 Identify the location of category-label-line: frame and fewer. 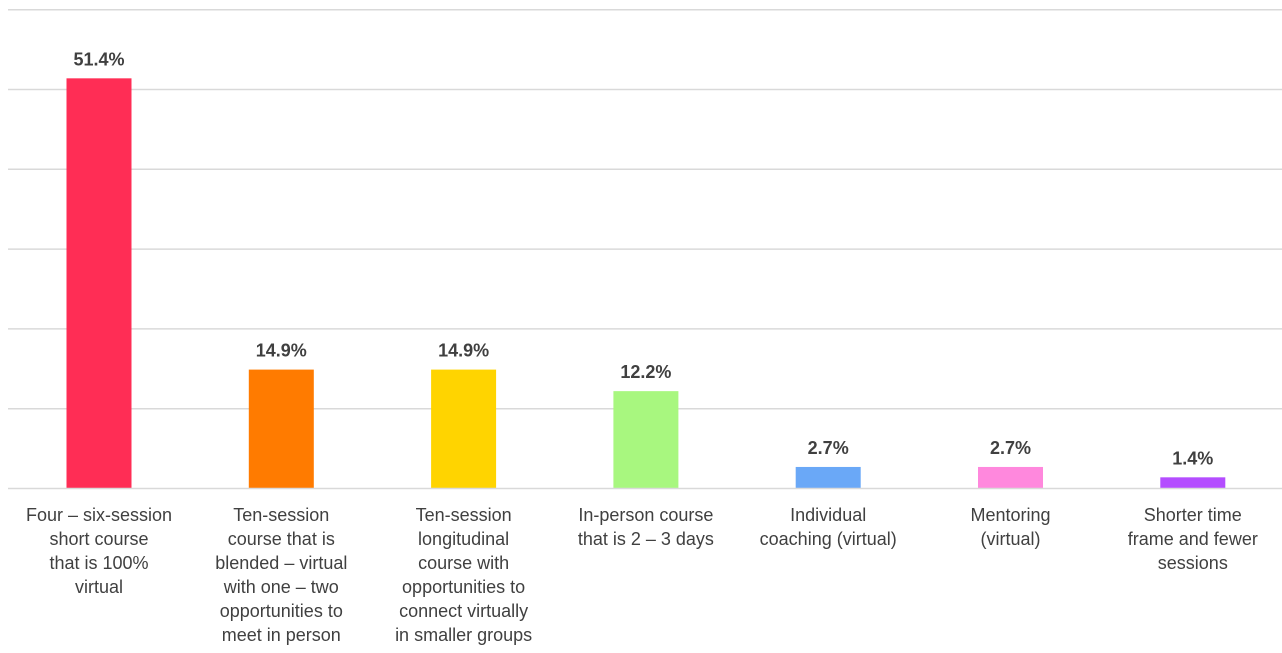
(1192, 539).